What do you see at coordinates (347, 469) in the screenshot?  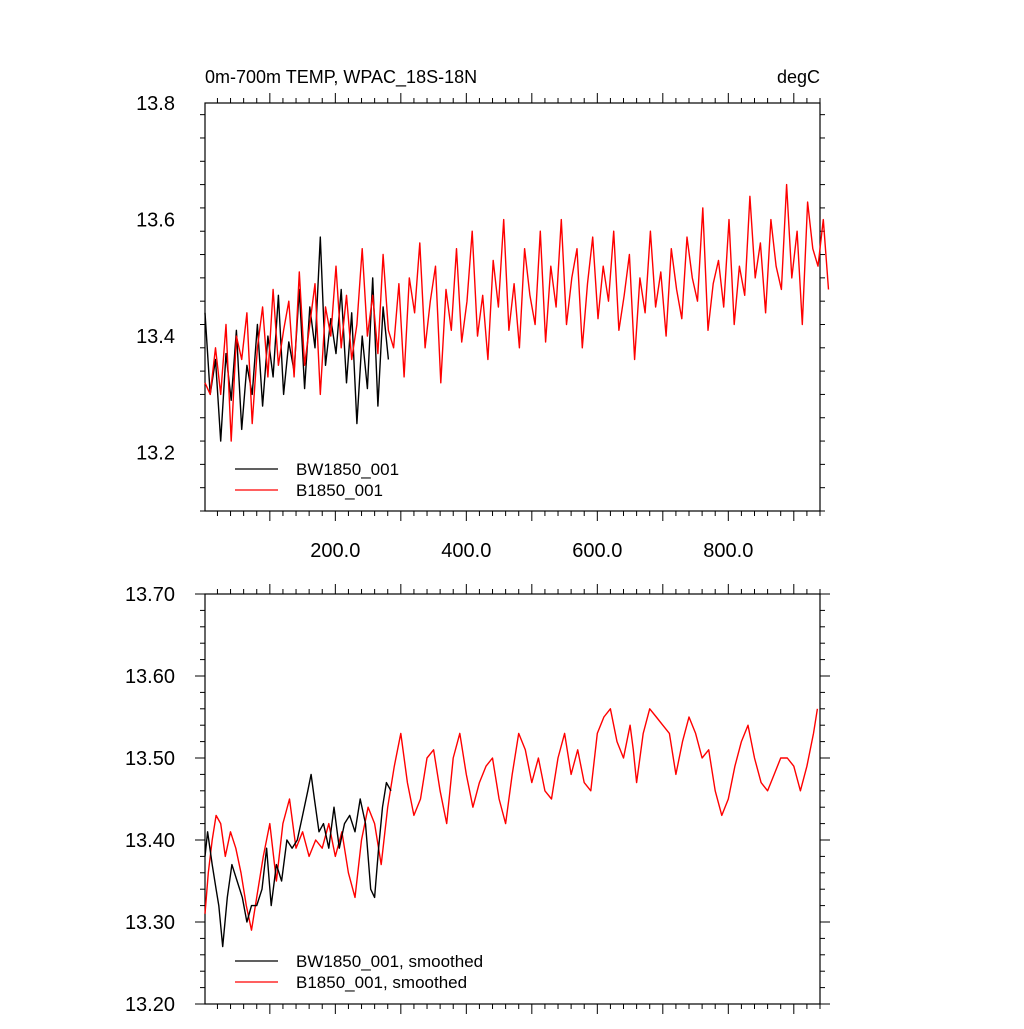 I see `legend-label-bw1850: BW1850_001` at bounding box center [347, 469].